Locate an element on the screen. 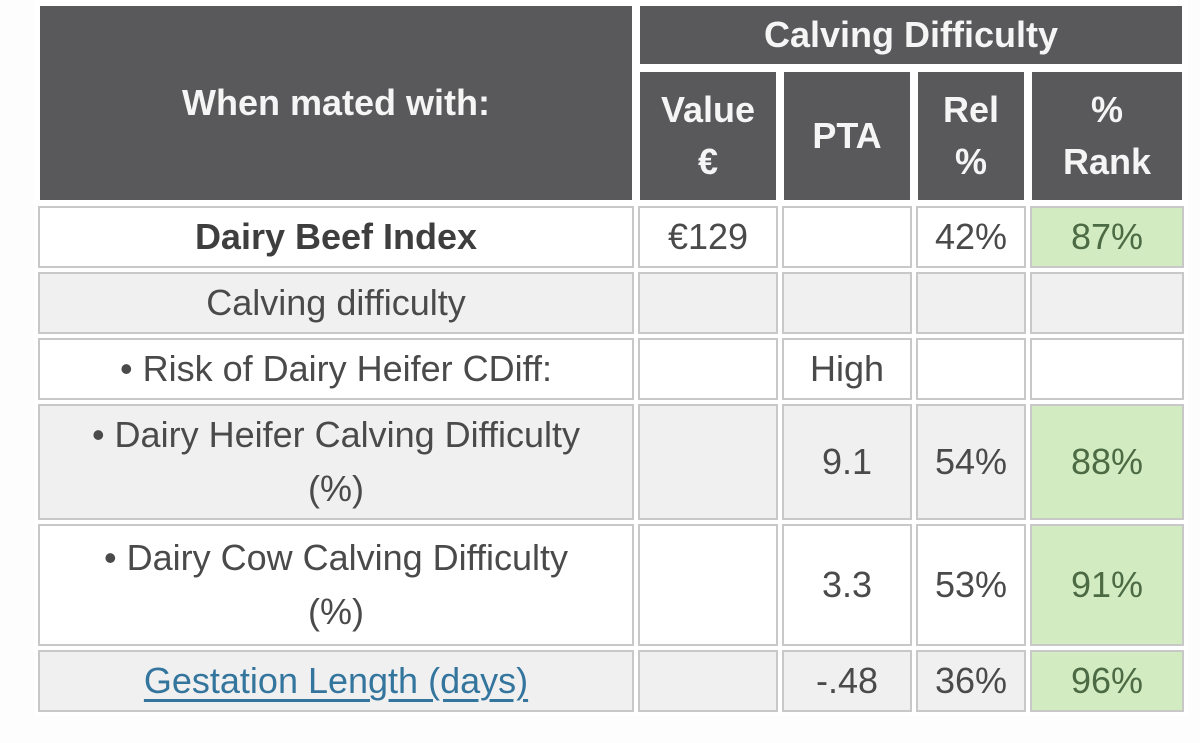 The height and width of the screenshot is (743, 1200). column-header-pta: PTA is located at coordinates (847, 136).